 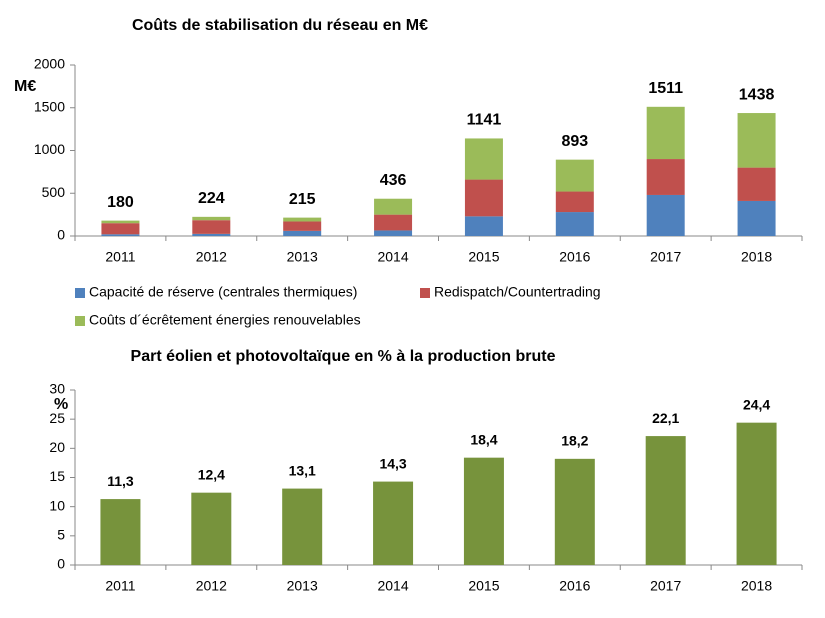 What do you see at coordinates (61, 404) in the screenshot?
I see `y-axis-label: %` at bounding box center [61, 404].